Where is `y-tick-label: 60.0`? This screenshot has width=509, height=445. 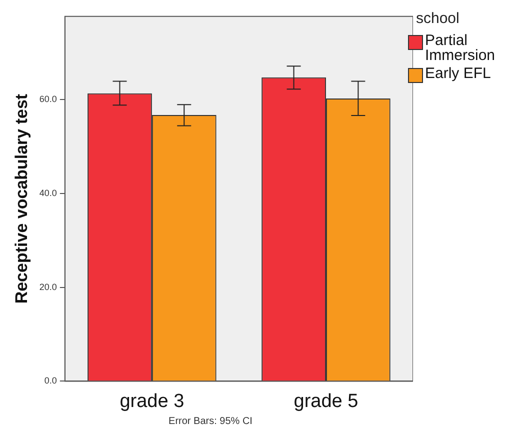 y-tick-label: 60.0 is located at coordinates (48, 99).